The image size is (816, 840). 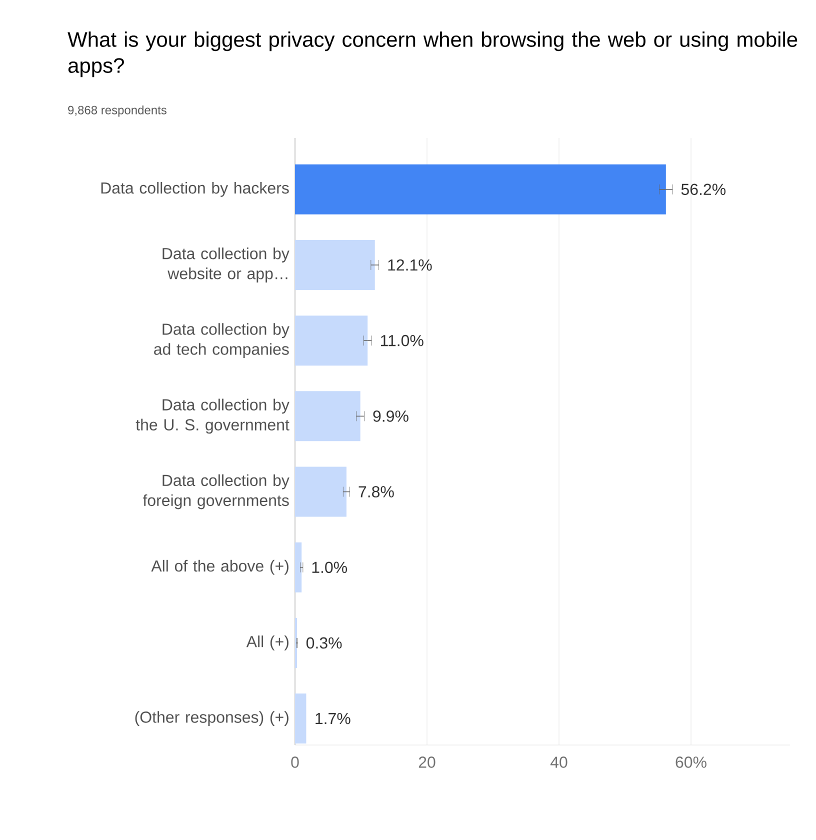 What do you see at coordinates (333, 718) in the screenshot?
I see `data-label: 1.7%` at bounding box center [333, 718].